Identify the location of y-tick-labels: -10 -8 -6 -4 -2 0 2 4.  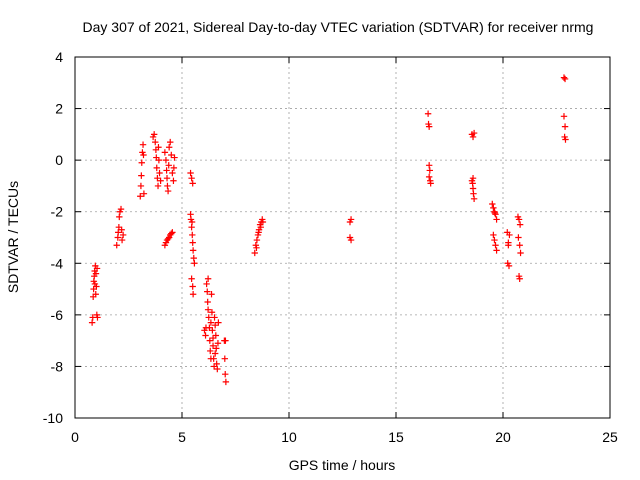
(53, 237).